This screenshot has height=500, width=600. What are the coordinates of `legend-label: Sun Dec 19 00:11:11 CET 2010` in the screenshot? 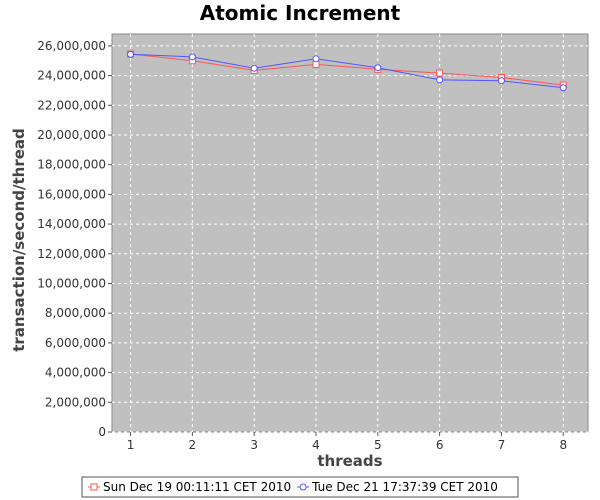 It's located at (197, 487).